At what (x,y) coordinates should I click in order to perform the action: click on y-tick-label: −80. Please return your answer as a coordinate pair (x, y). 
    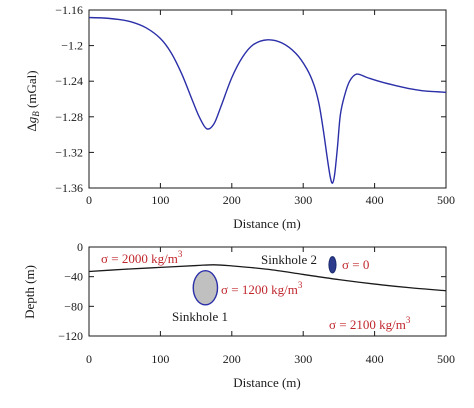
    Looking at the image, I should click on (73, 306).